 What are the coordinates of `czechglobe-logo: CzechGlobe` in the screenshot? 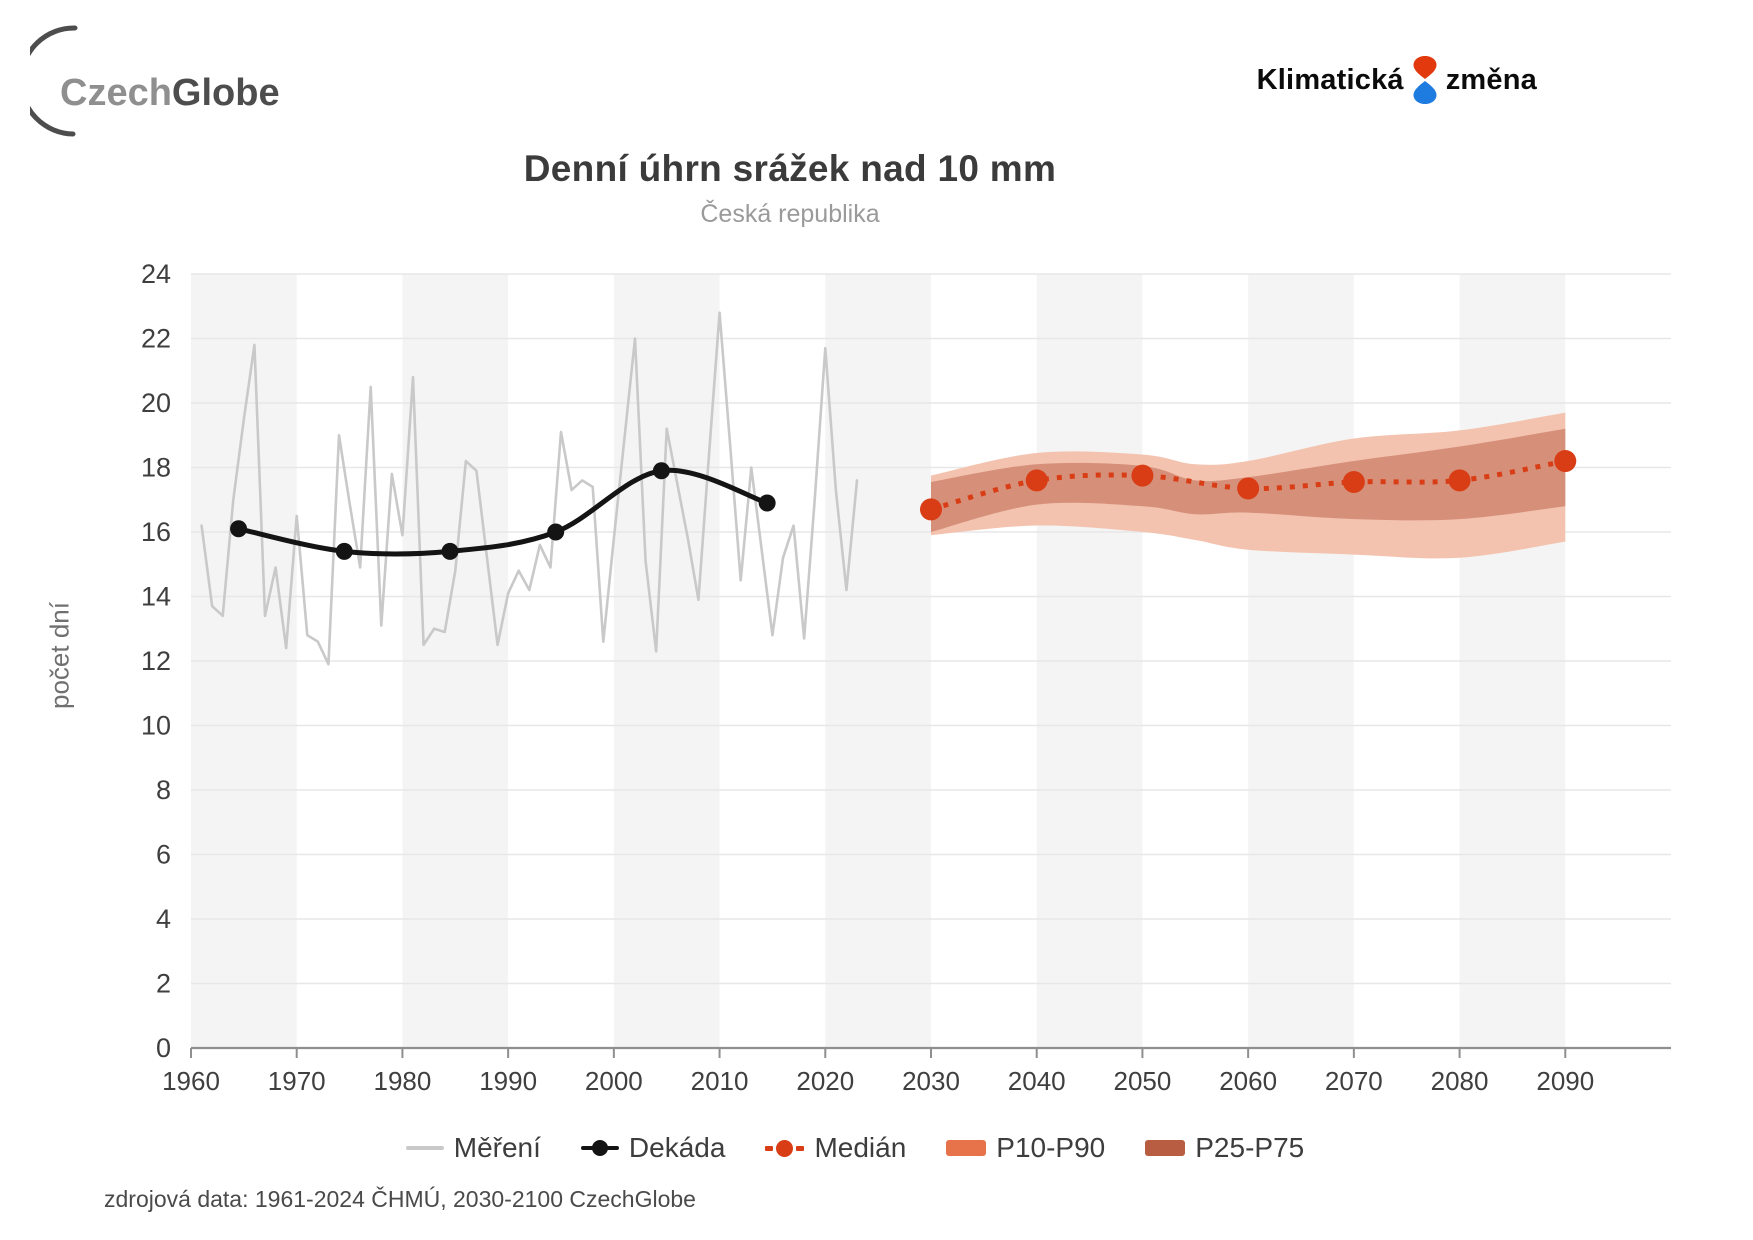 It's located at (164, 83).